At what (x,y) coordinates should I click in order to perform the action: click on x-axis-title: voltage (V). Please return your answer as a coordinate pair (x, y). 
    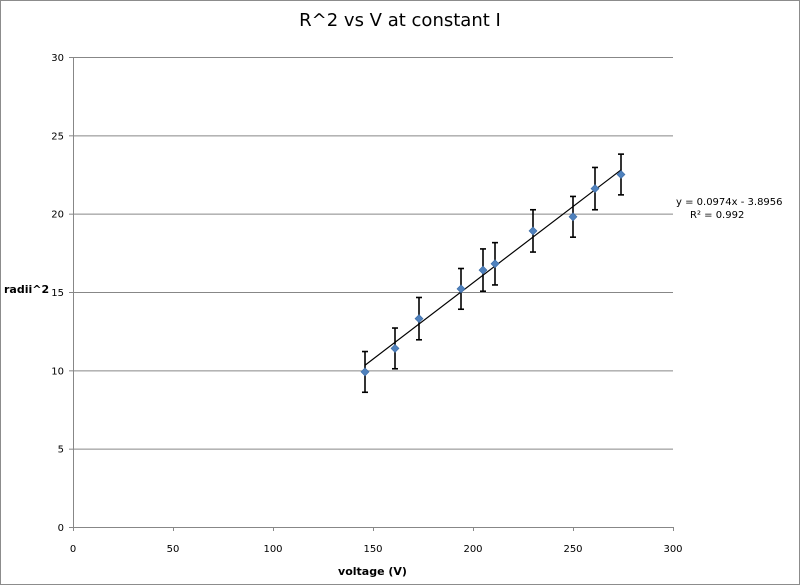
    Looking at the image, I should click on (372, 571).